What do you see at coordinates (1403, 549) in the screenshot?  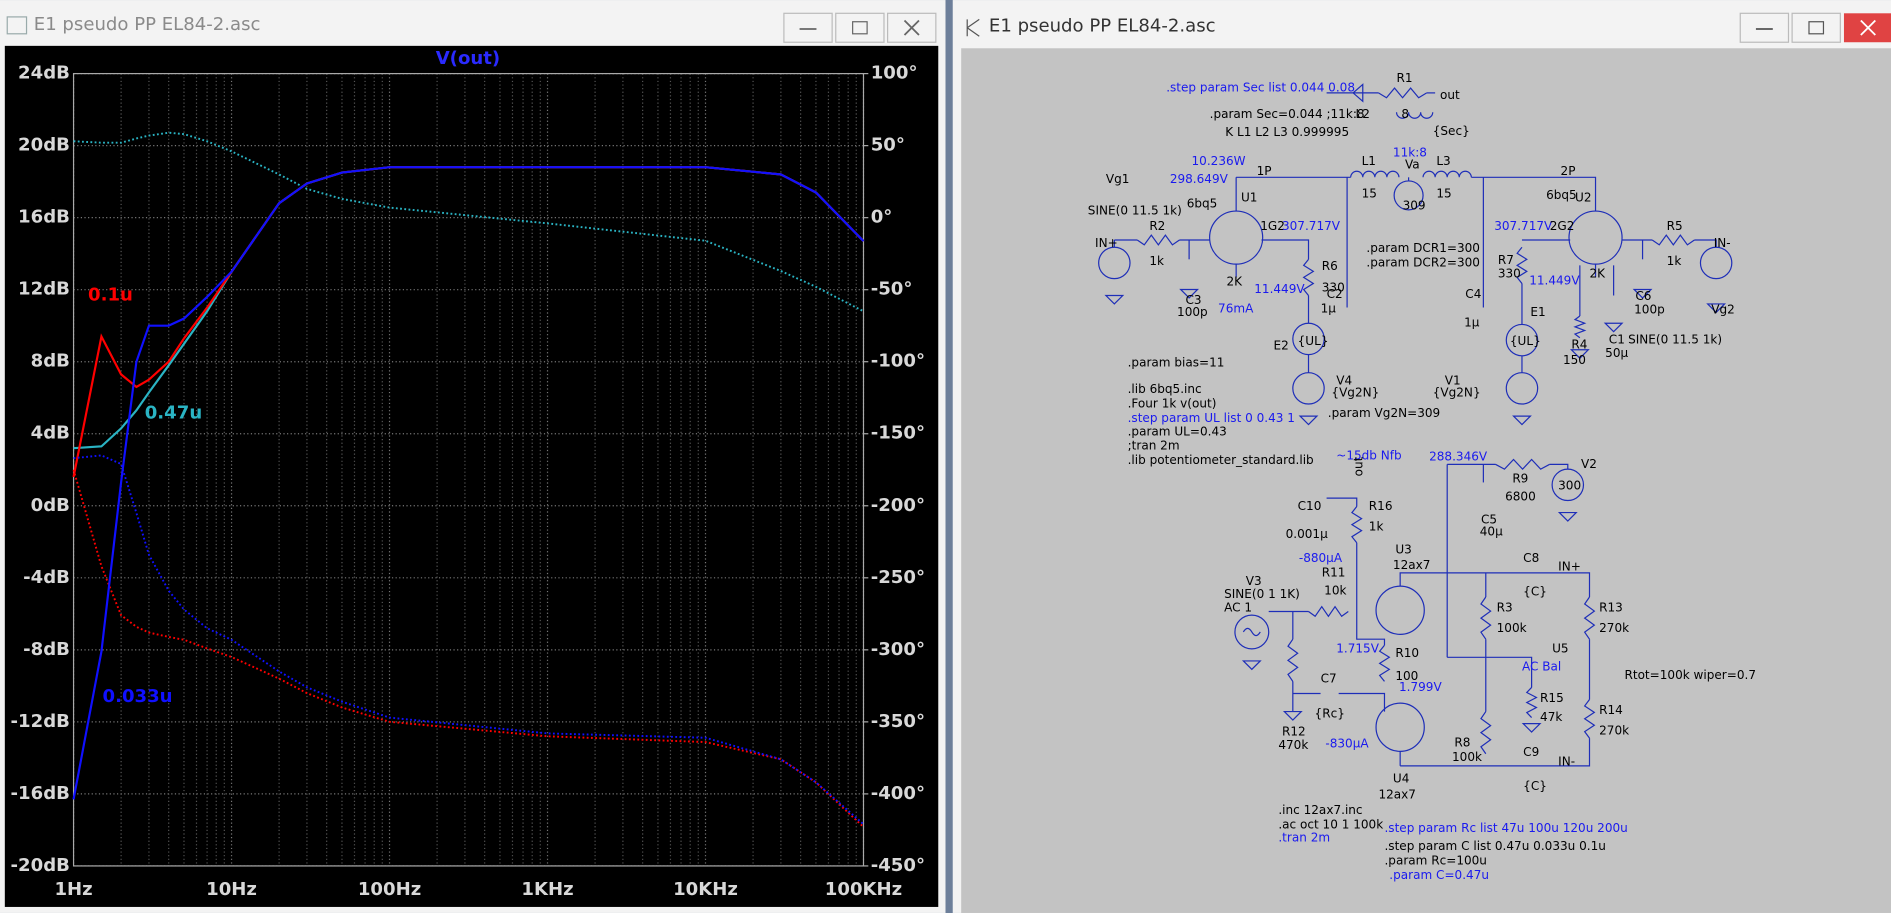 I see `schematic-label: U3` at bounding box center [1403, 549].